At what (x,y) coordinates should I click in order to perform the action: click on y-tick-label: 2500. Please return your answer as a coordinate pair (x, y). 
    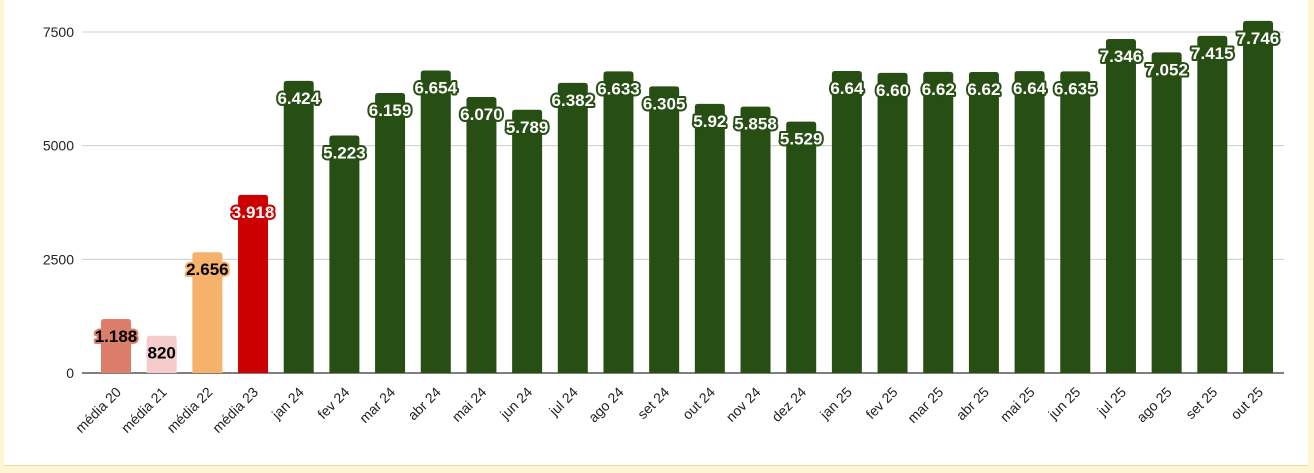
    Looking at the image, I should click on (58, 259).